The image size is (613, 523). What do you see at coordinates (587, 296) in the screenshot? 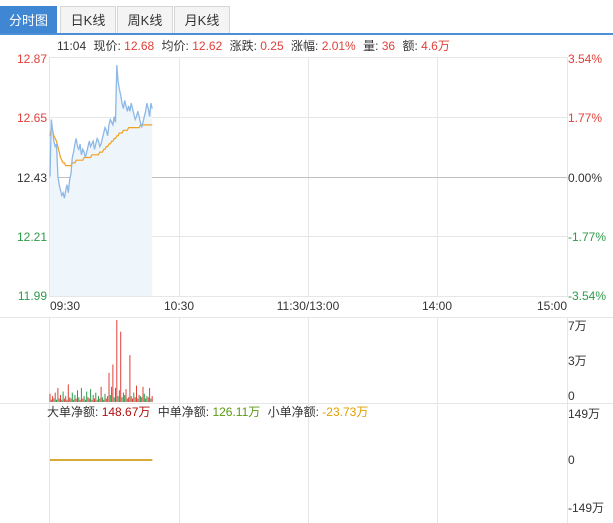
I see `pct-tick-4: -3.54%` at bounding box center [587, 296].